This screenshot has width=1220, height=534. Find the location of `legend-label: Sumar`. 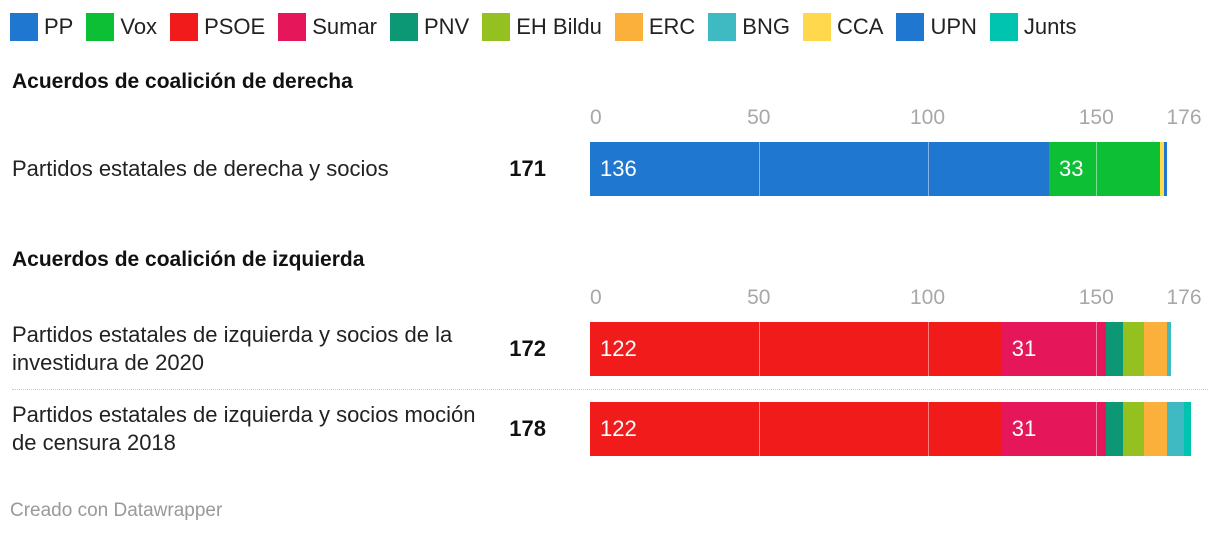

legend-label: Sumar is located at coordinates (344, 26).